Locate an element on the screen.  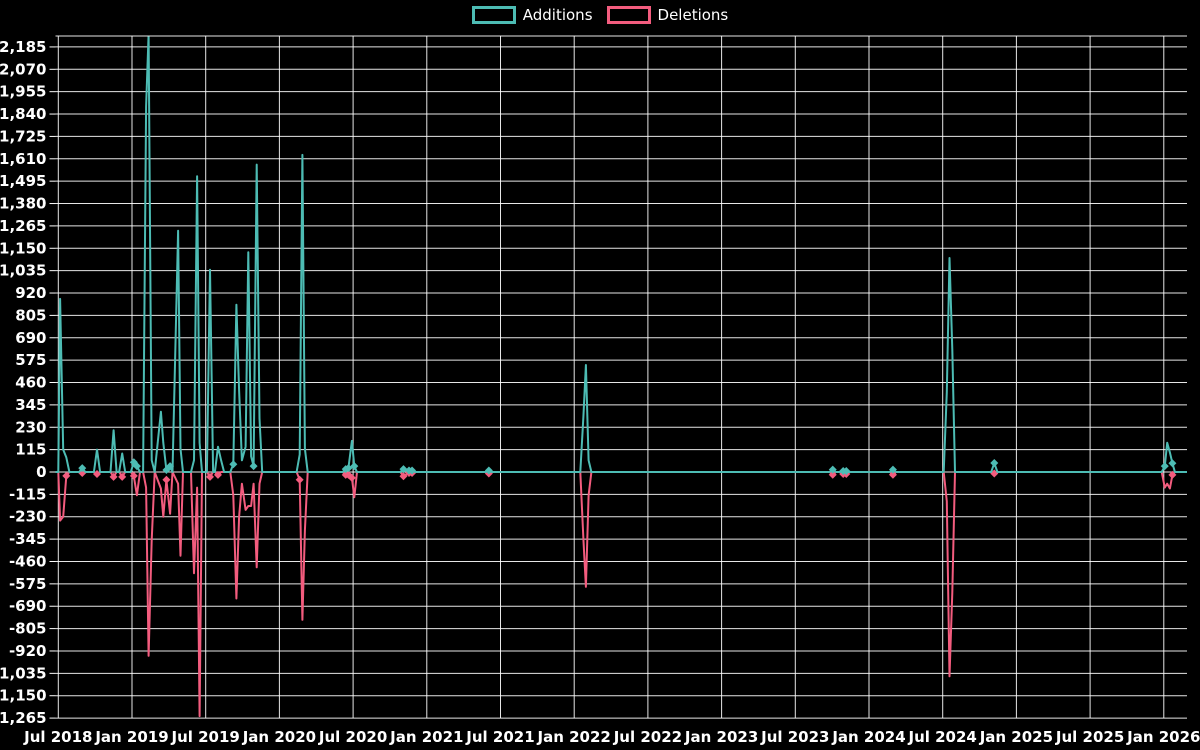
y-tick-label: 115 is located at coordinates (30, 450).